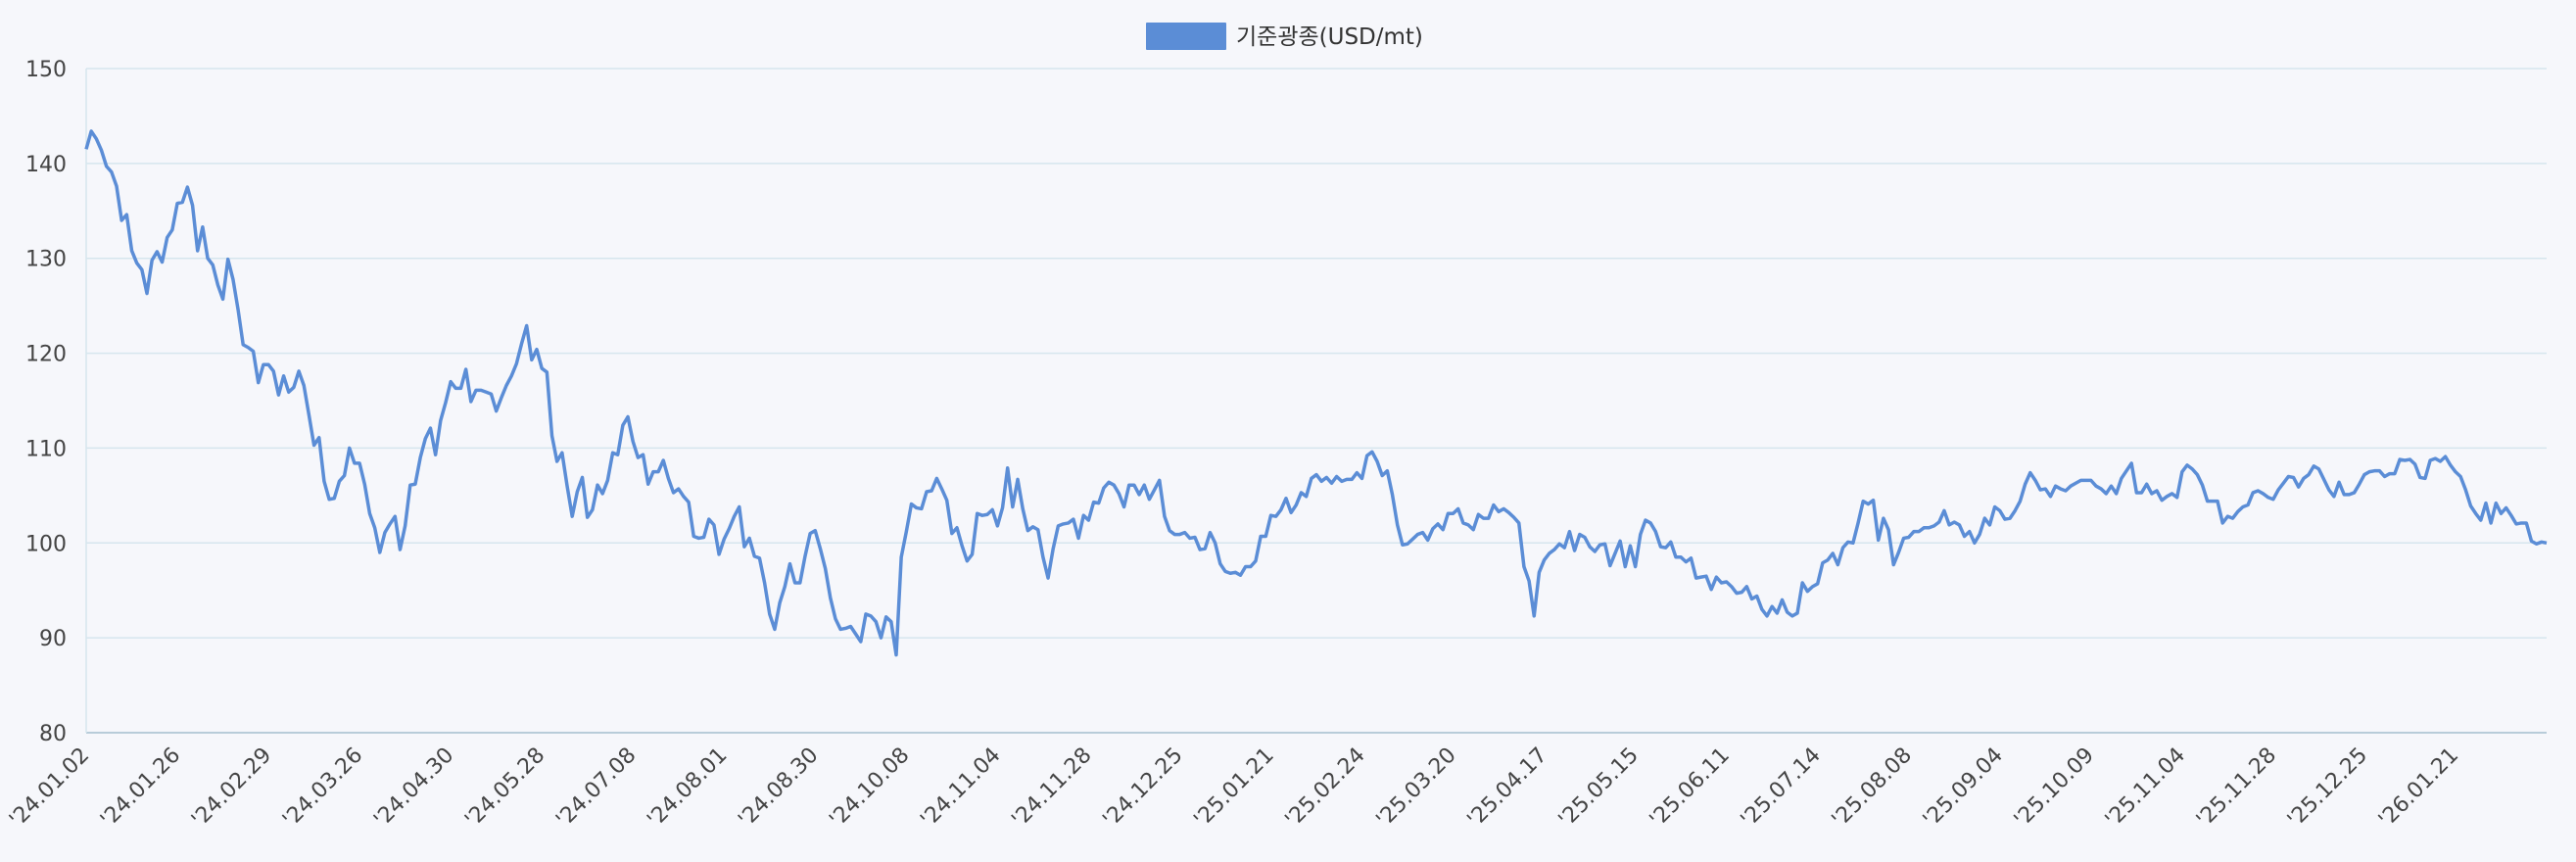 The width and height of the screenshot is (2576, 862). I want to click on legend: 기준광종(USD/mt), so click(1284, 37).